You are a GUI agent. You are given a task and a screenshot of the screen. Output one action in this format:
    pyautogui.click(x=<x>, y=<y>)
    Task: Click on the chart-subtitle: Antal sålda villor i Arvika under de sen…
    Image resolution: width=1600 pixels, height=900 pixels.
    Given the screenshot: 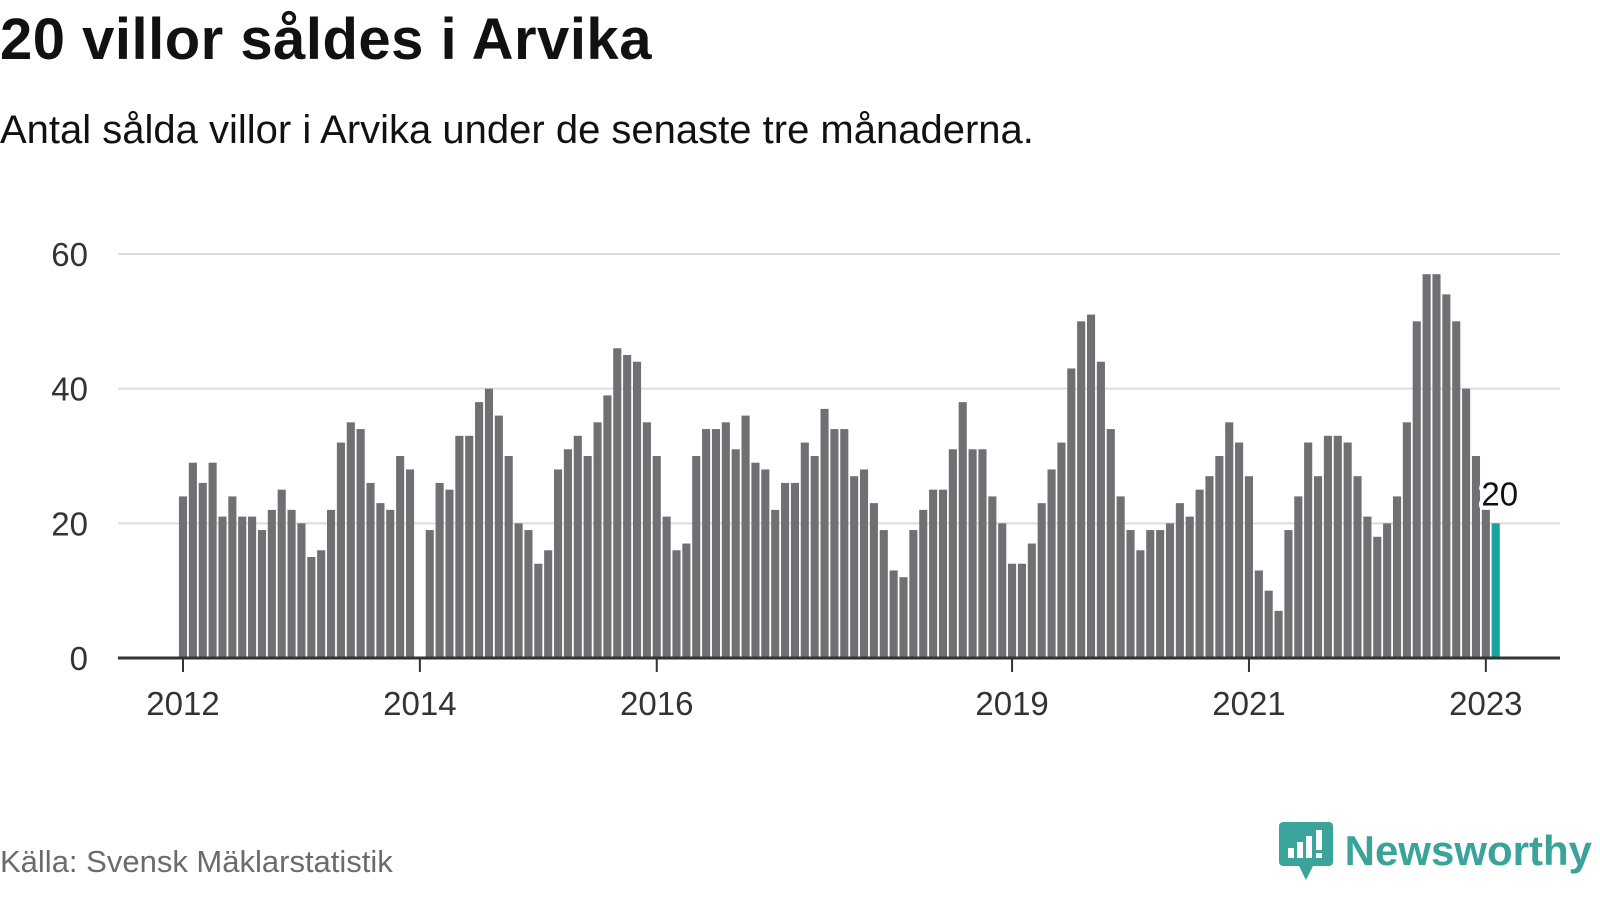 What is the action you would take?
    pyautogui.click(x=517, y=130)
    